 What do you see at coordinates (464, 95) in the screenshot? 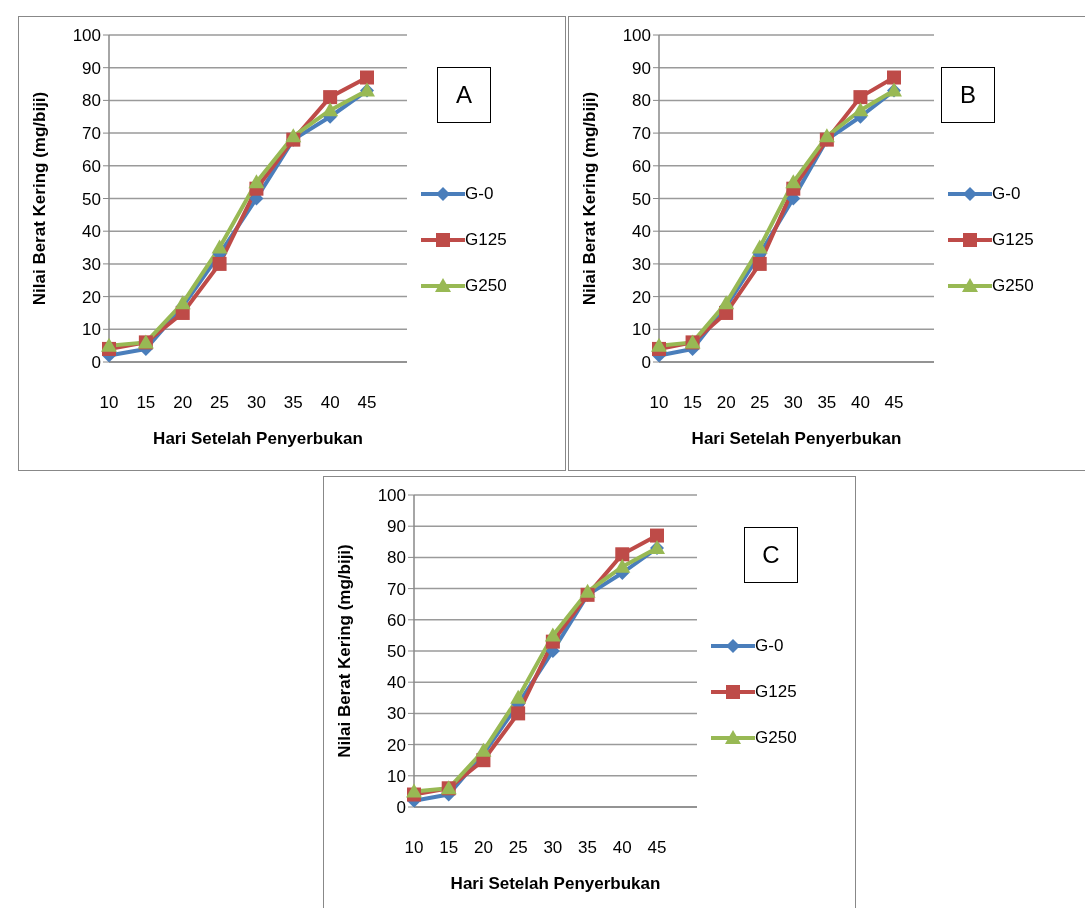
I see `text: A` at bounding box center [464, 95].